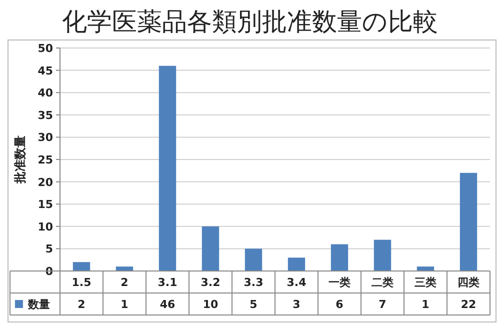 This screenshot has width=500, height=326. What do you see at coordinates (124, 282) in the screenshot?
I see `x-tick-label: 2` at bounding box center [124, 282].